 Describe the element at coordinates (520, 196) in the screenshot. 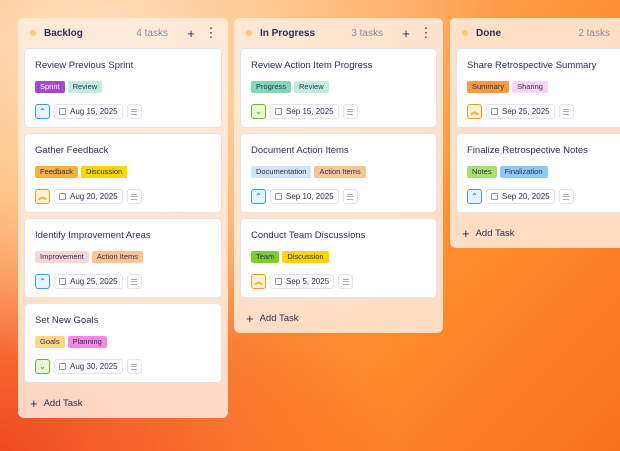

I see `due-date-button: Sep 20, 2025` at that location.